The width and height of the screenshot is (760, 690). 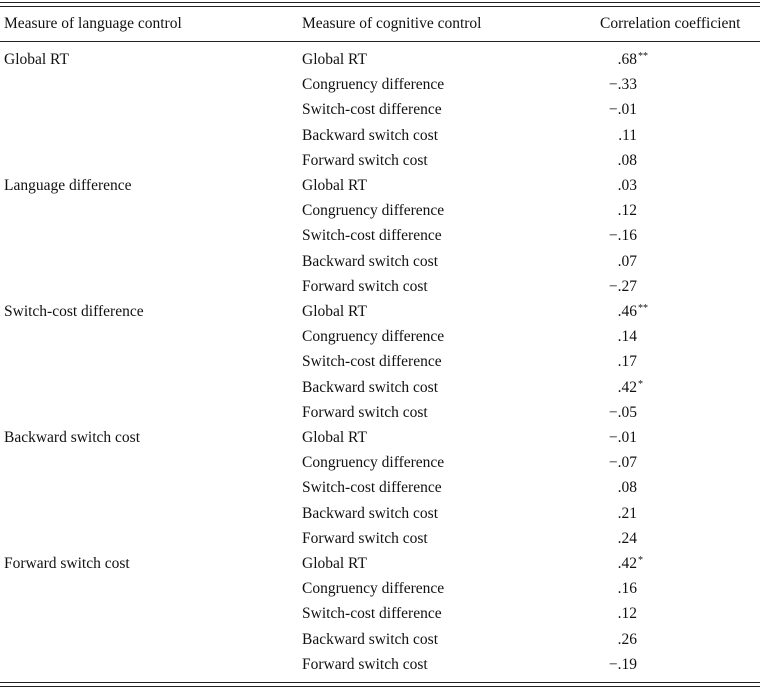 What do you see at coordinates (622, 664) in the screenshot?
I see `correlation-value: −.19` at bounding box center [622, 664].